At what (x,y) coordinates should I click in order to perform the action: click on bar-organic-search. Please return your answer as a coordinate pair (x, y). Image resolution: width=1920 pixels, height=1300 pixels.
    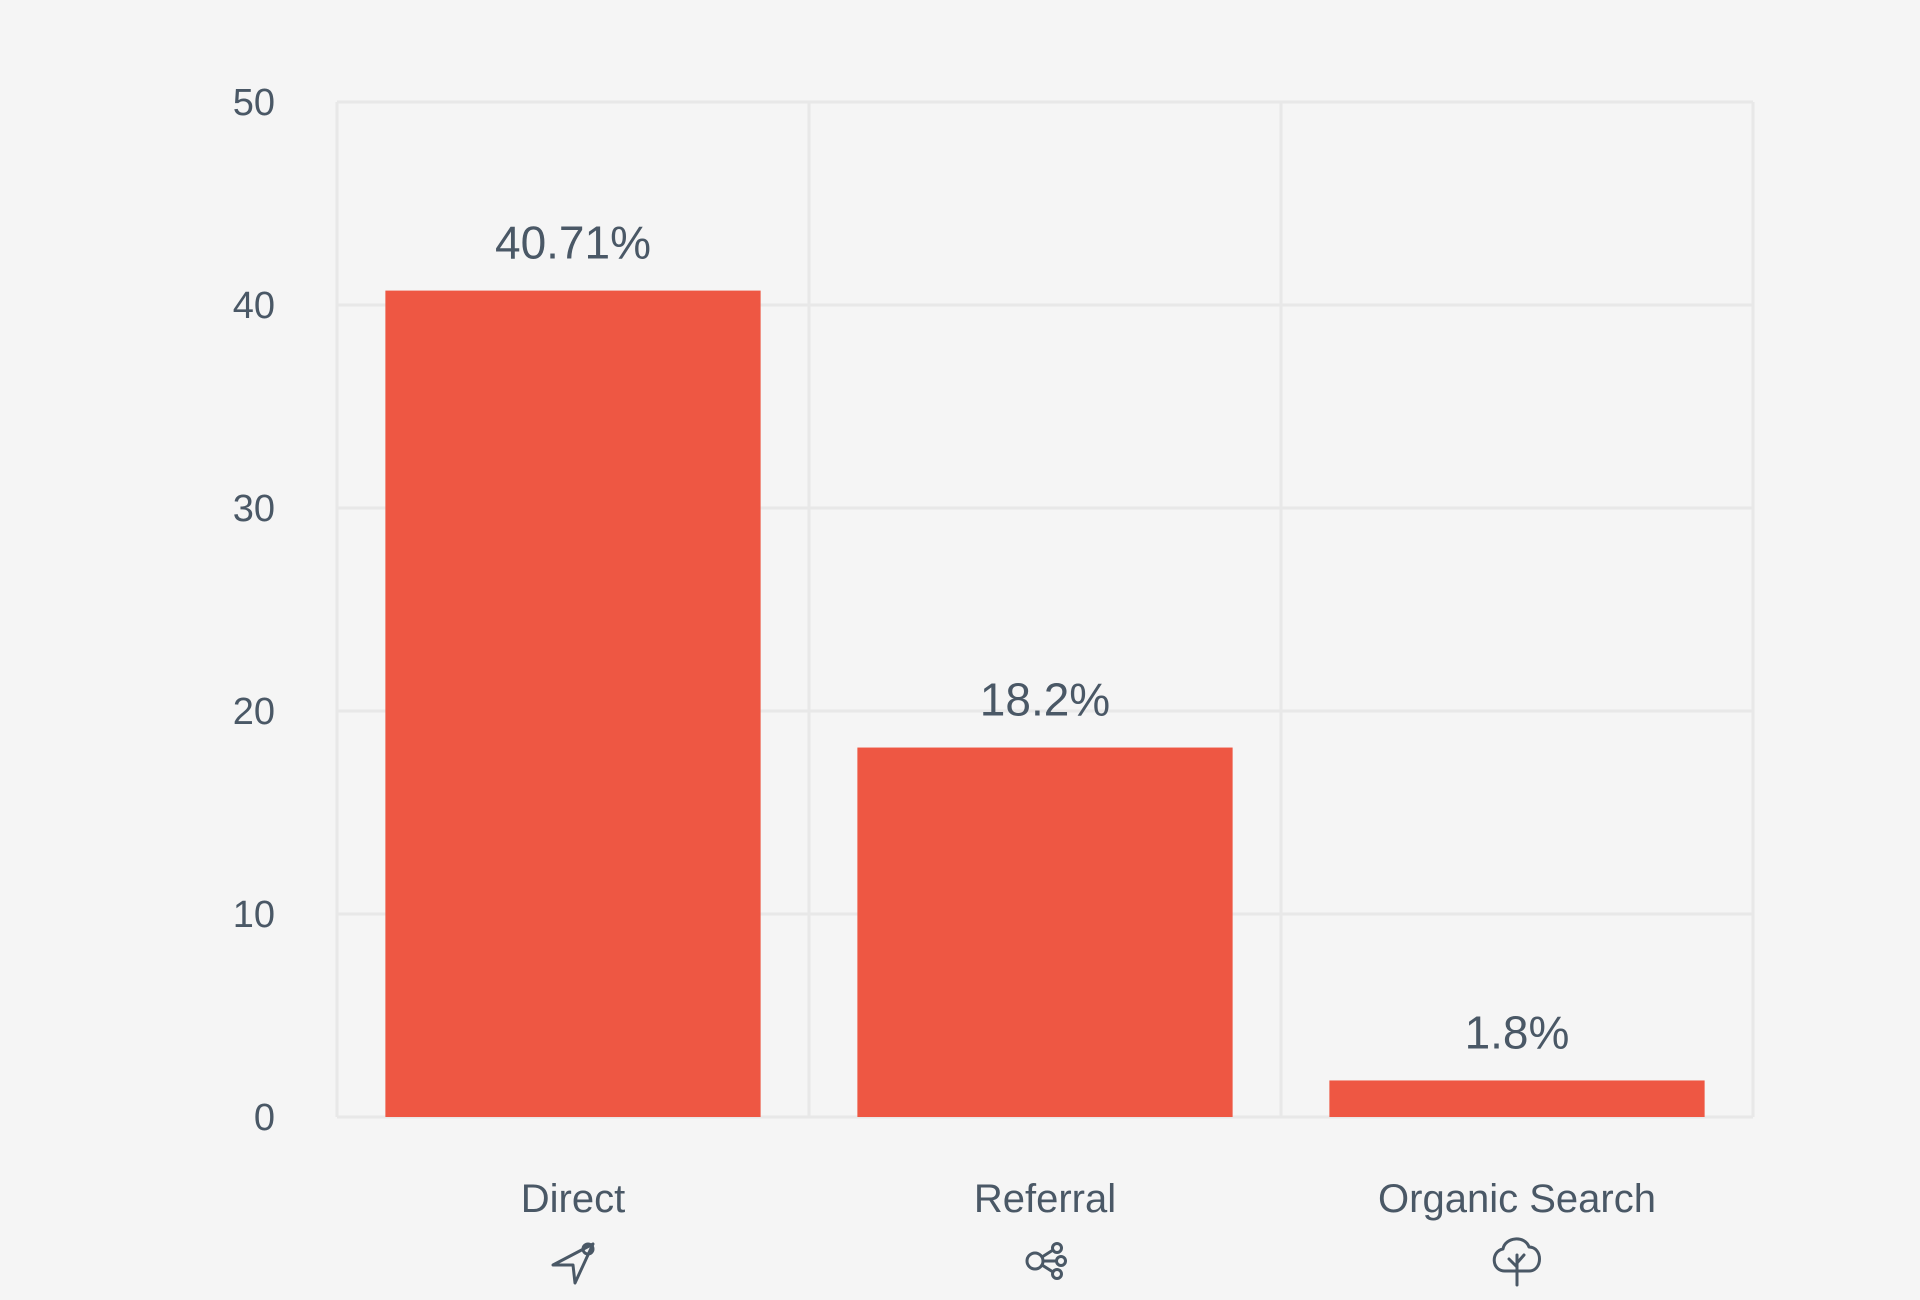
    Looking at the image, I should click on (1517, 1098).